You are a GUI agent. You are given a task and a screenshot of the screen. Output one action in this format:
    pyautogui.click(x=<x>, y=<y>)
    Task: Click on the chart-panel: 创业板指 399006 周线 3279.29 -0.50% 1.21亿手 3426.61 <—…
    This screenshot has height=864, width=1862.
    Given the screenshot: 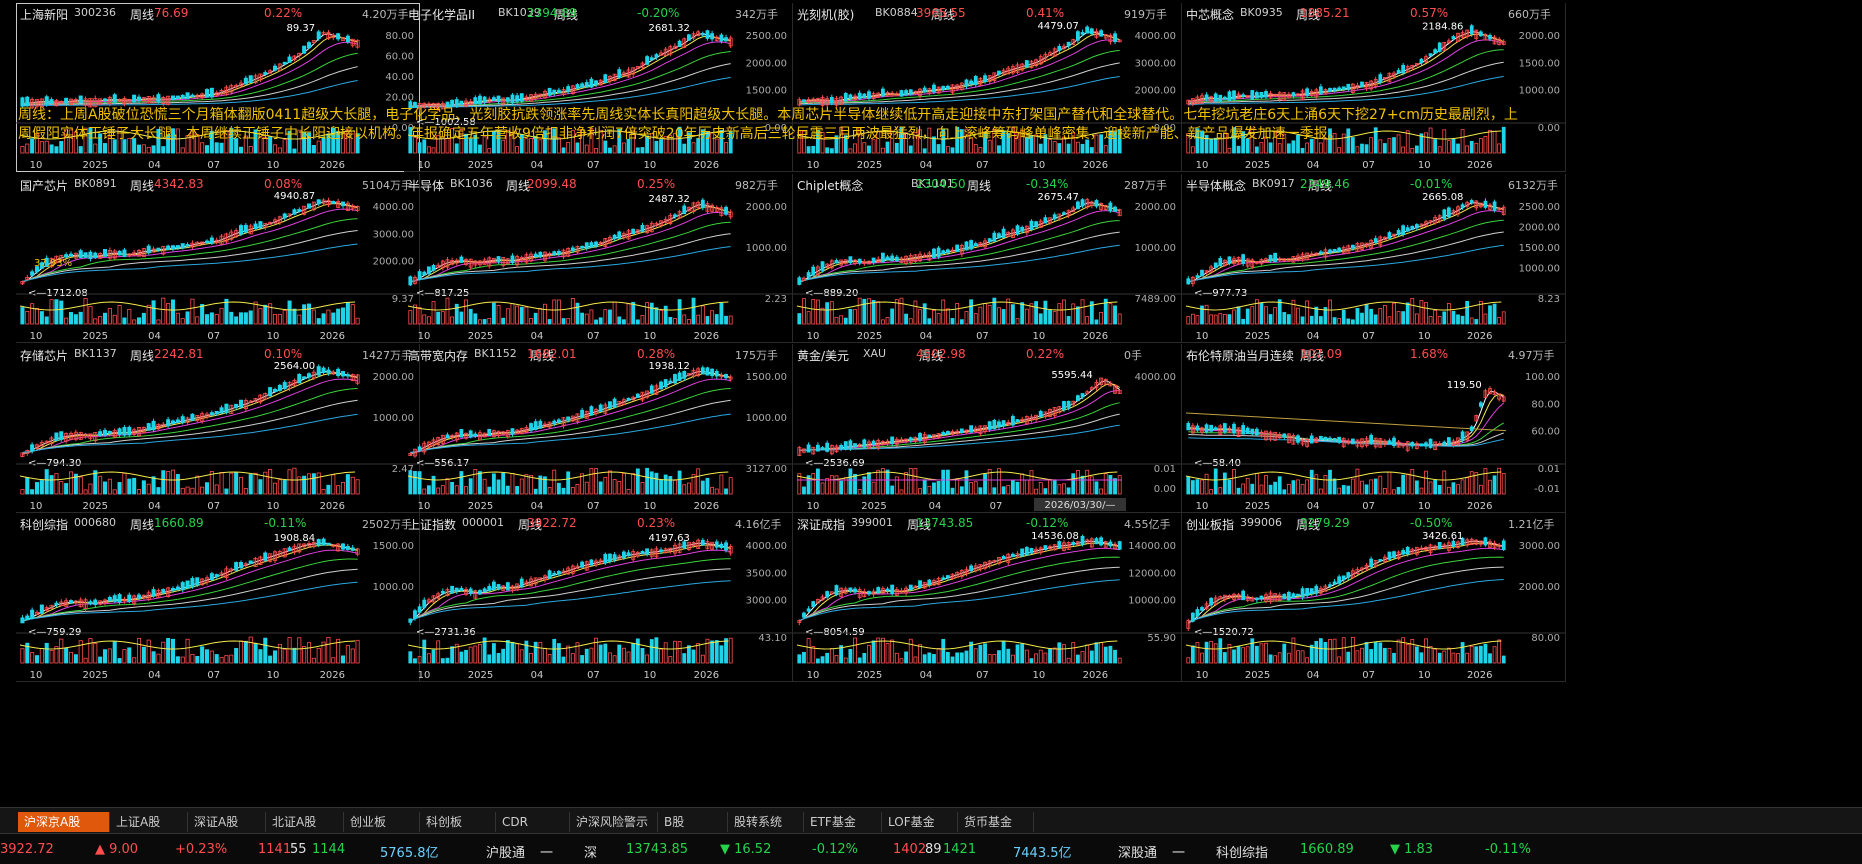 What is the action you would take?
    pyautogui.click(x=1374, y=597)
    